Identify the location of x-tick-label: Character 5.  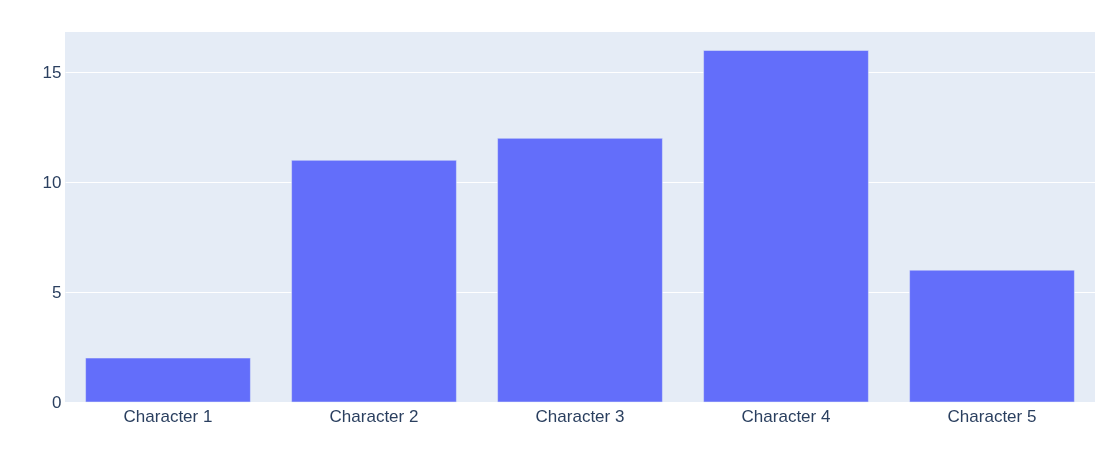
(992, 416).